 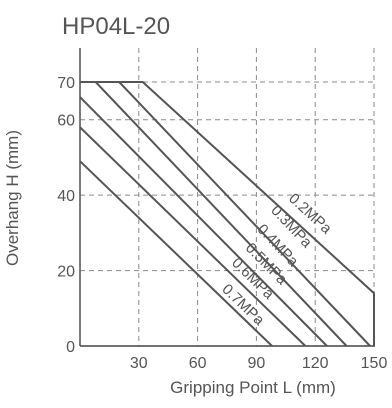 I want to click on y-tick-label: 40, so click(x=66, y=196).